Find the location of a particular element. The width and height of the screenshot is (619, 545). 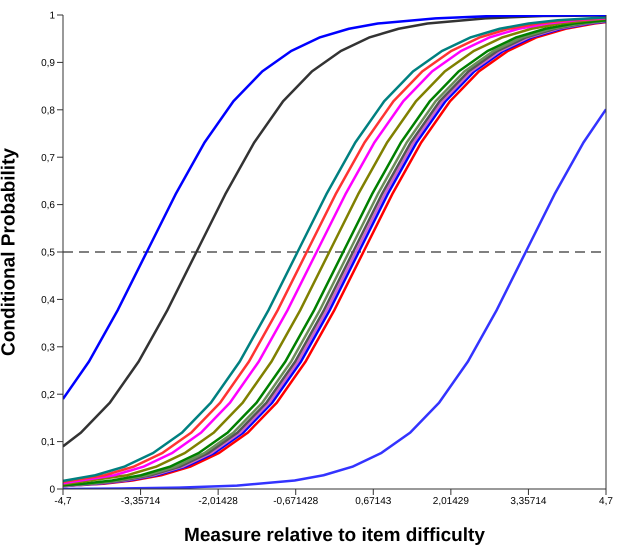

y-tick-label: 0,2 is located at coordinates (48, 395).